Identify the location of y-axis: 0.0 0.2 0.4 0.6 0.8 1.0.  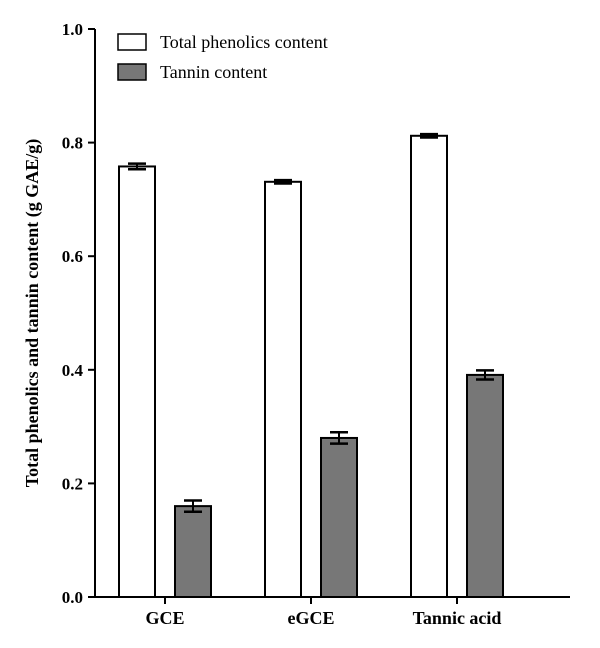
(79, 313).